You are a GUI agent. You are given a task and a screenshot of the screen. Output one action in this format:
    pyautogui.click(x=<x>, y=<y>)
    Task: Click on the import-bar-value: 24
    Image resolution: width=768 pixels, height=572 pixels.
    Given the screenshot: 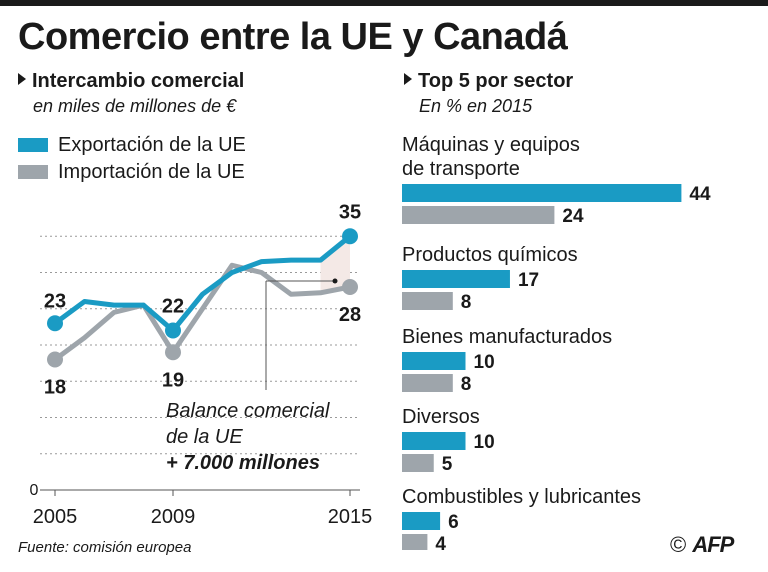 What is the action you would take?
    pyautogui.click(x=573, y=216)
    